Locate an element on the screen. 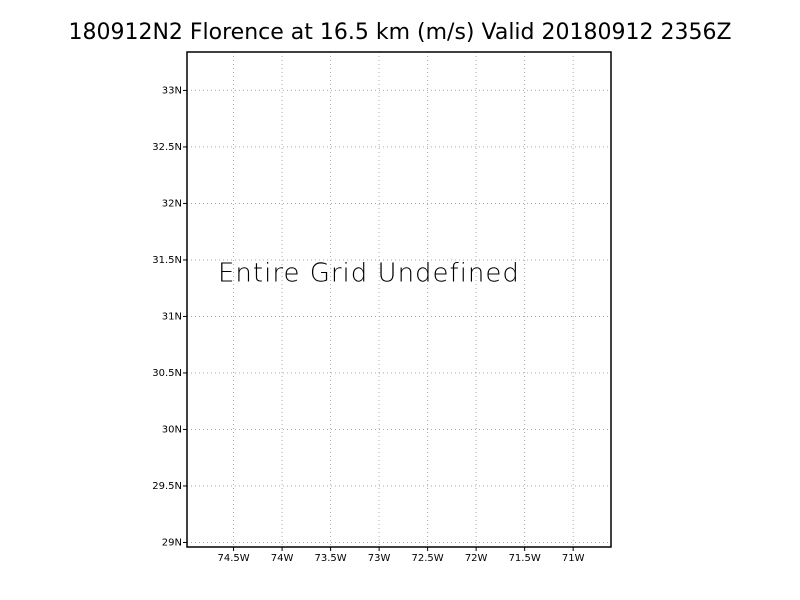 The image size is (800, 600). x-tick-label: 72.5W is located at coordinates (428, 558).